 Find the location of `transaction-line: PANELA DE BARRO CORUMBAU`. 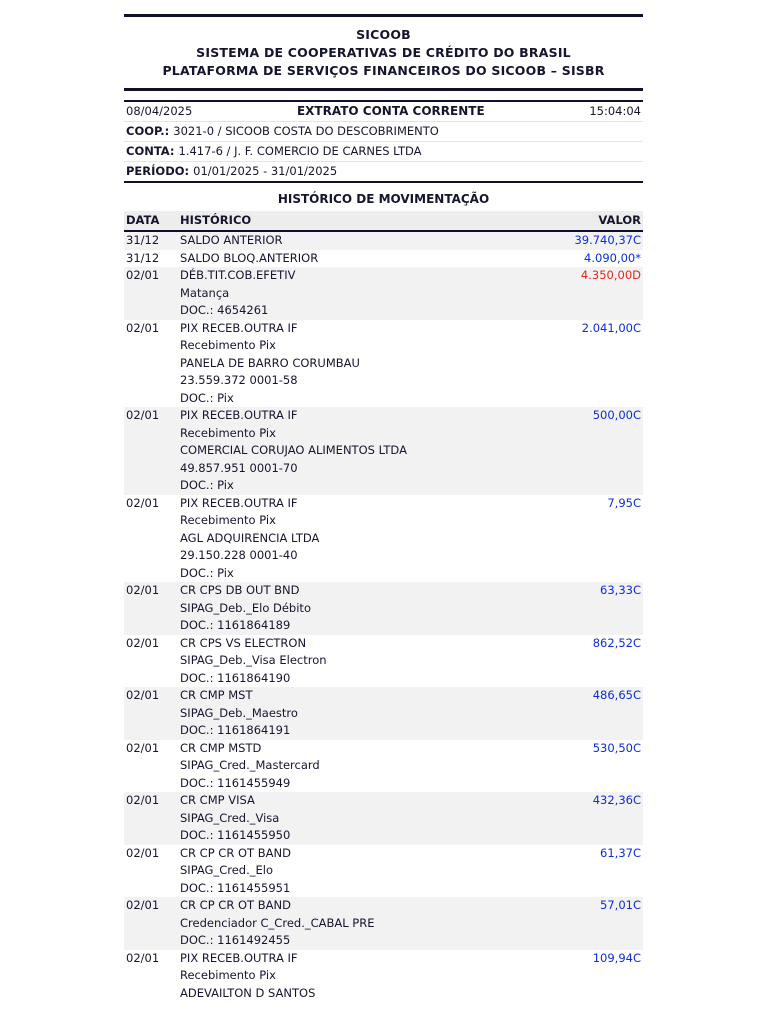

transaction-line: PANELA DE BARRO CORUMBAU is located at coordinates (383, 364).